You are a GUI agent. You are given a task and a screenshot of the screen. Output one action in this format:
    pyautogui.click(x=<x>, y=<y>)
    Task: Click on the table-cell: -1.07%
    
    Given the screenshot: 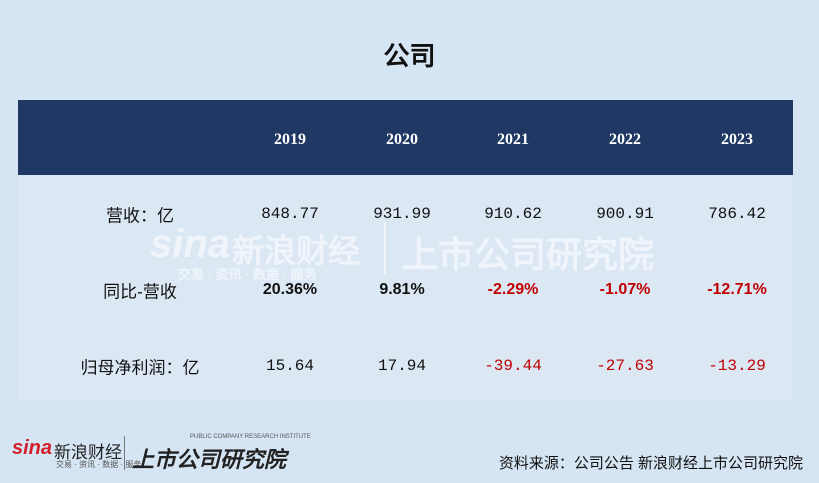 What is the action you would take?
    pyautogui.click(x=625, y=289)
    